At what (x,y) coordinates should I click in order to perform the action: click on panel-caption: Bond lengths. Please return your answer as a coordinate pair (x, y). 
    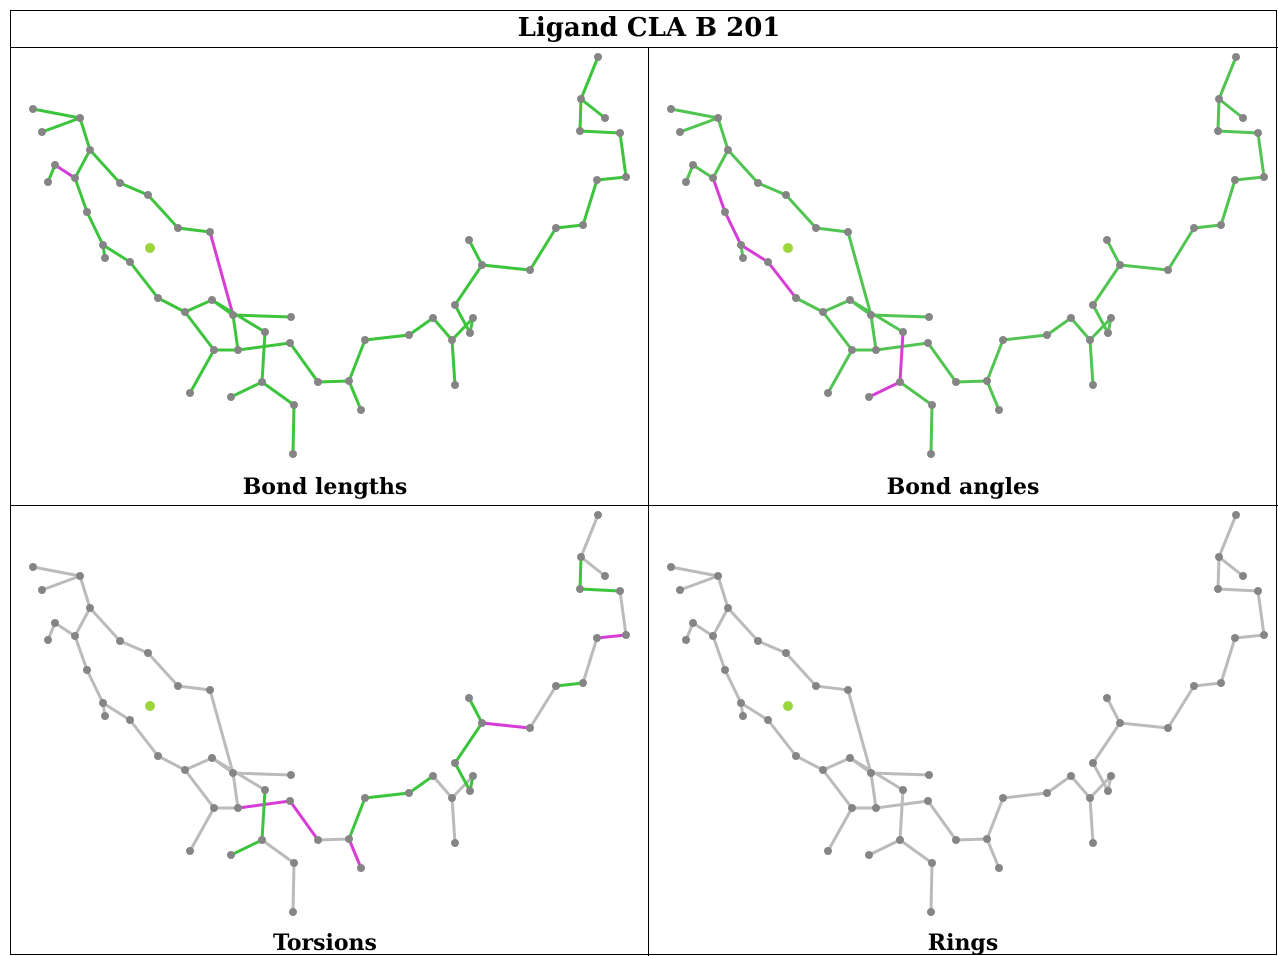
    Looking at the image, I should click on (325, 487).